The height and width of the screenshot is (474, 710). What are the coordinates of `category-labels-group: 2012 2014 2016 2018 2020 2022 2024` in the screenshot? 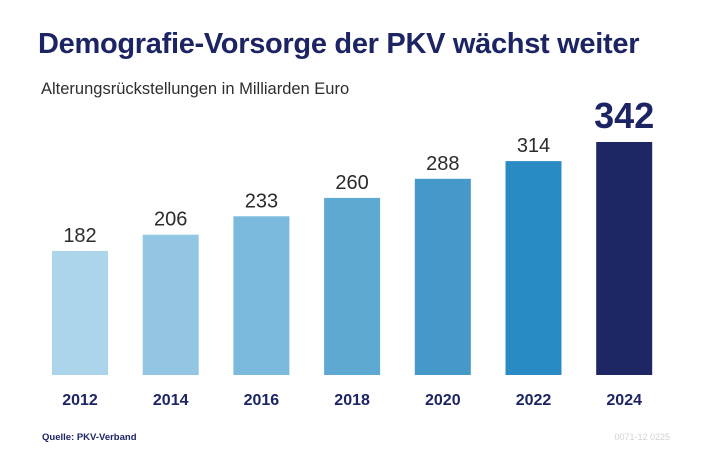 It's located at (352, 400).